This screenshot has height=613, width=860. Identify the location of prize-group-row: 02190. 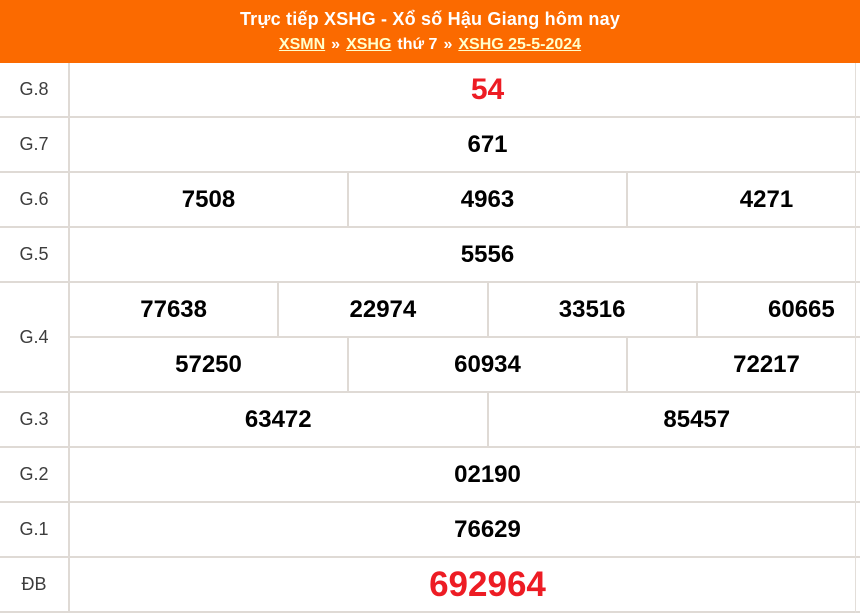
(465, 475).